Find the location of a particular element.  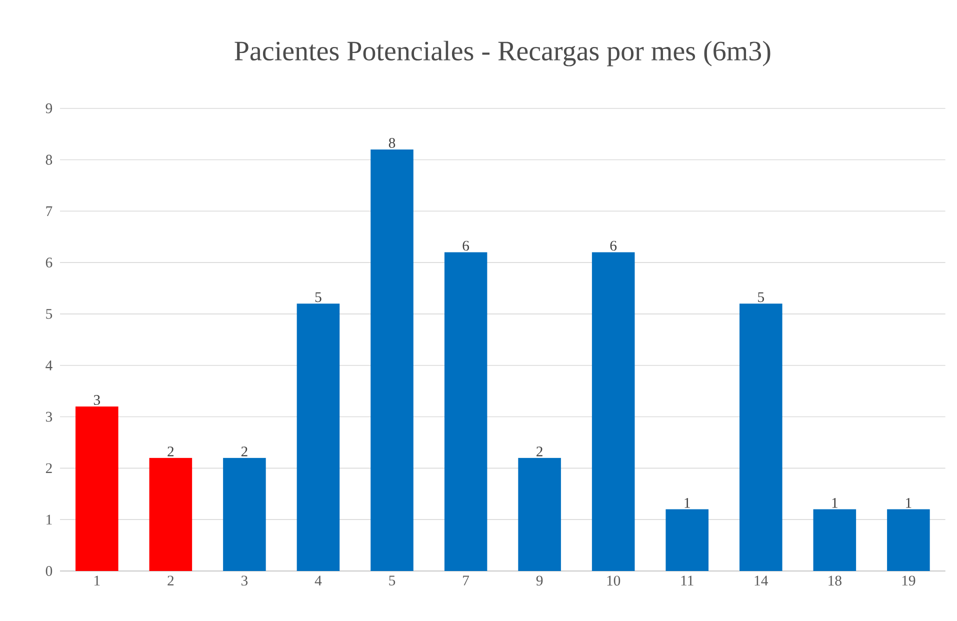

y-tick-label: 0 is located at coordinates (49, 571).